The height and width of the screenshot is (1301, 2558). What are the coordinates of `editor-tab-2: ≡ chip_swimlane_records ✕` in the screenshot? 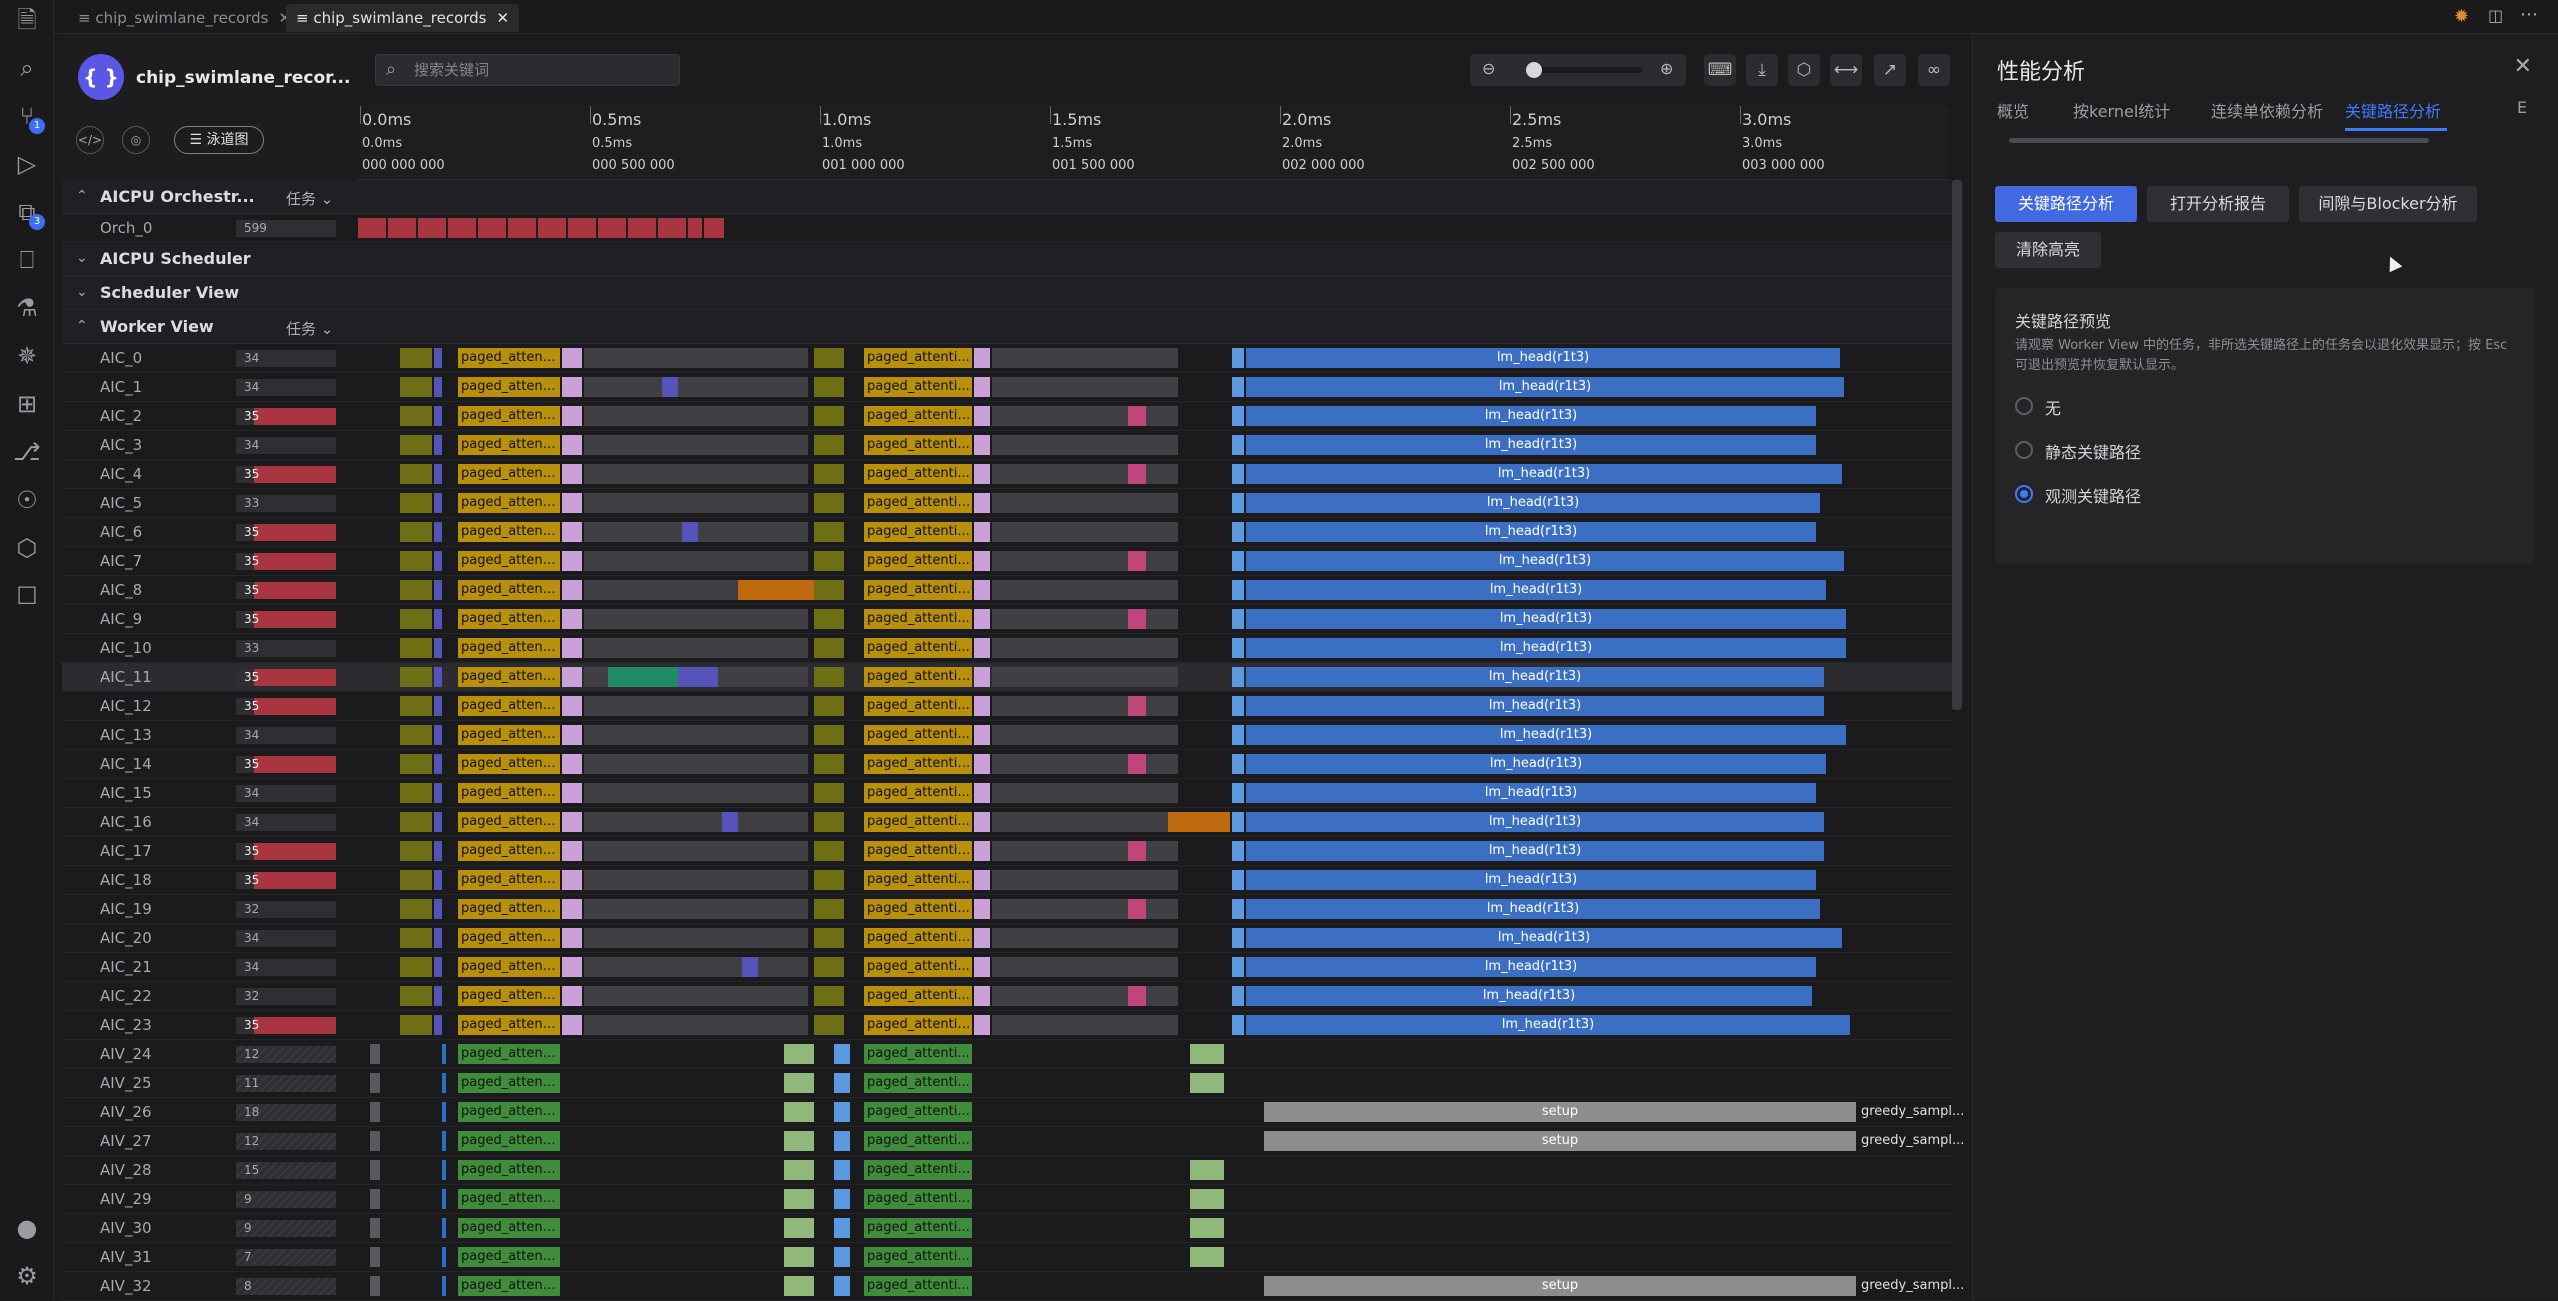 It's located at (403, 18).